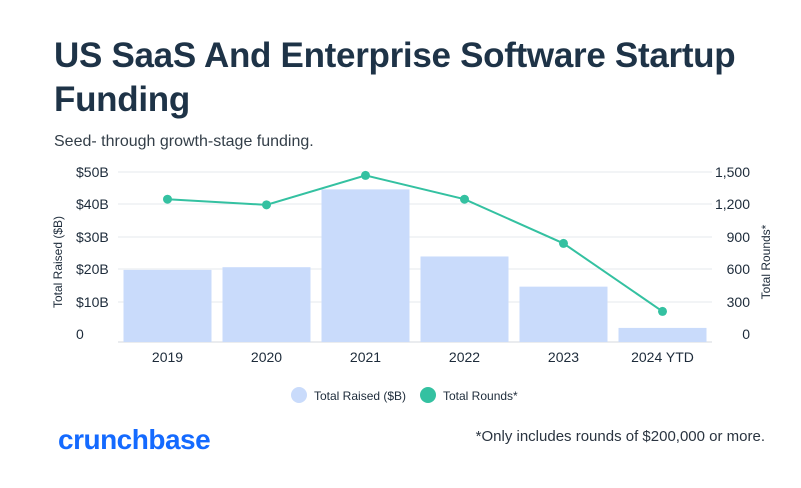  Describe the element at coordinates (58, 262) in the screenshot. I see `y-left-axis-label: Total Raised ($B)` at that location.